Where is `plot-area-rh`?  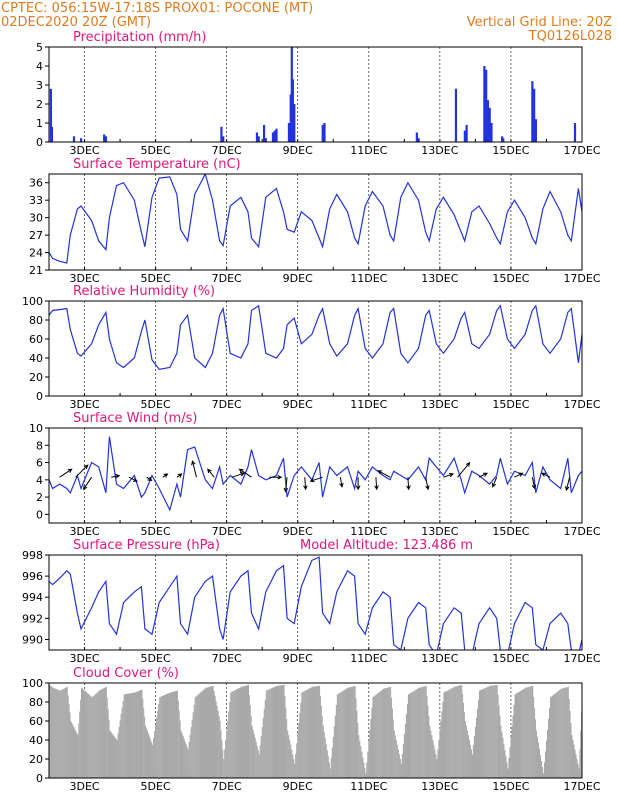 plot-area-rh is located at coordinates (315, 337).